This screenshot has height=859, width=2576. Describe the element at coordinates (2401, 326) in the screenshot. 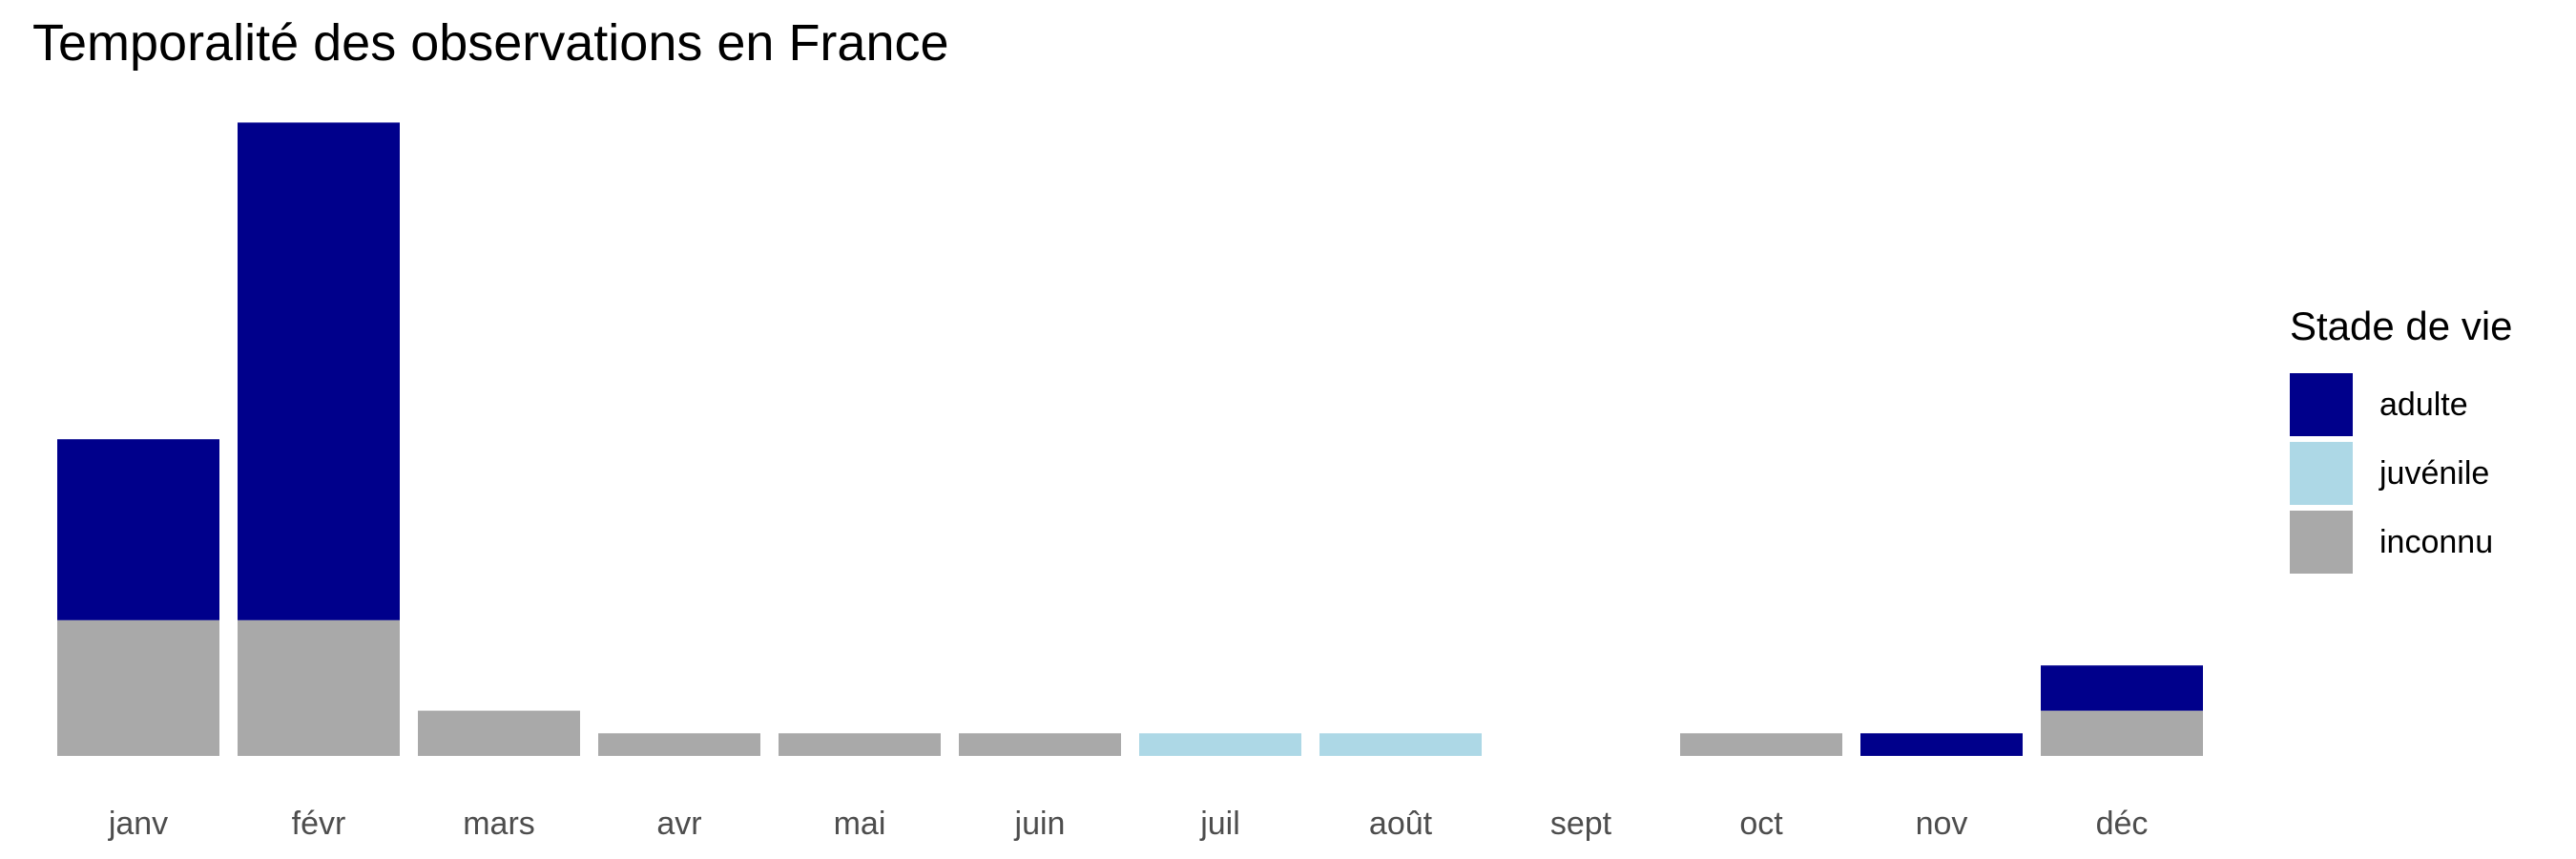

I see `legend-title: Stade de vie` at that location.